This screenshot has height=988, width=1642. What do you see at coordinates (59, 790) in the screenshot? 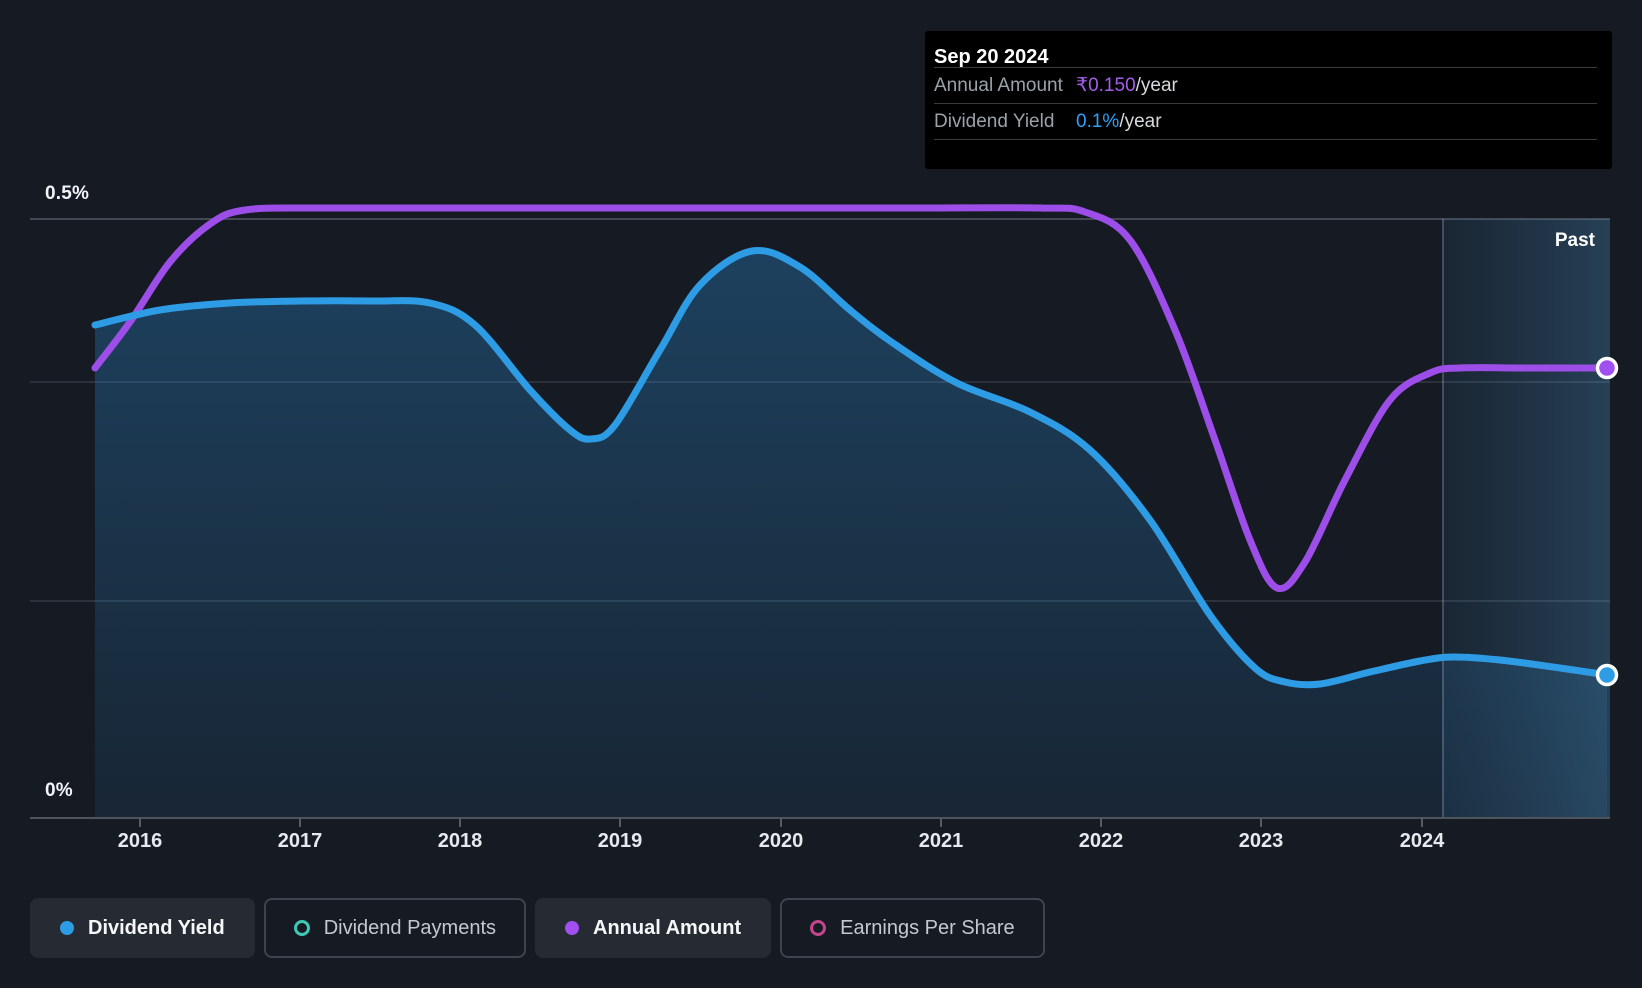
I see `y-axis-label-bottom: 0%` at bounding box center [59, 790].